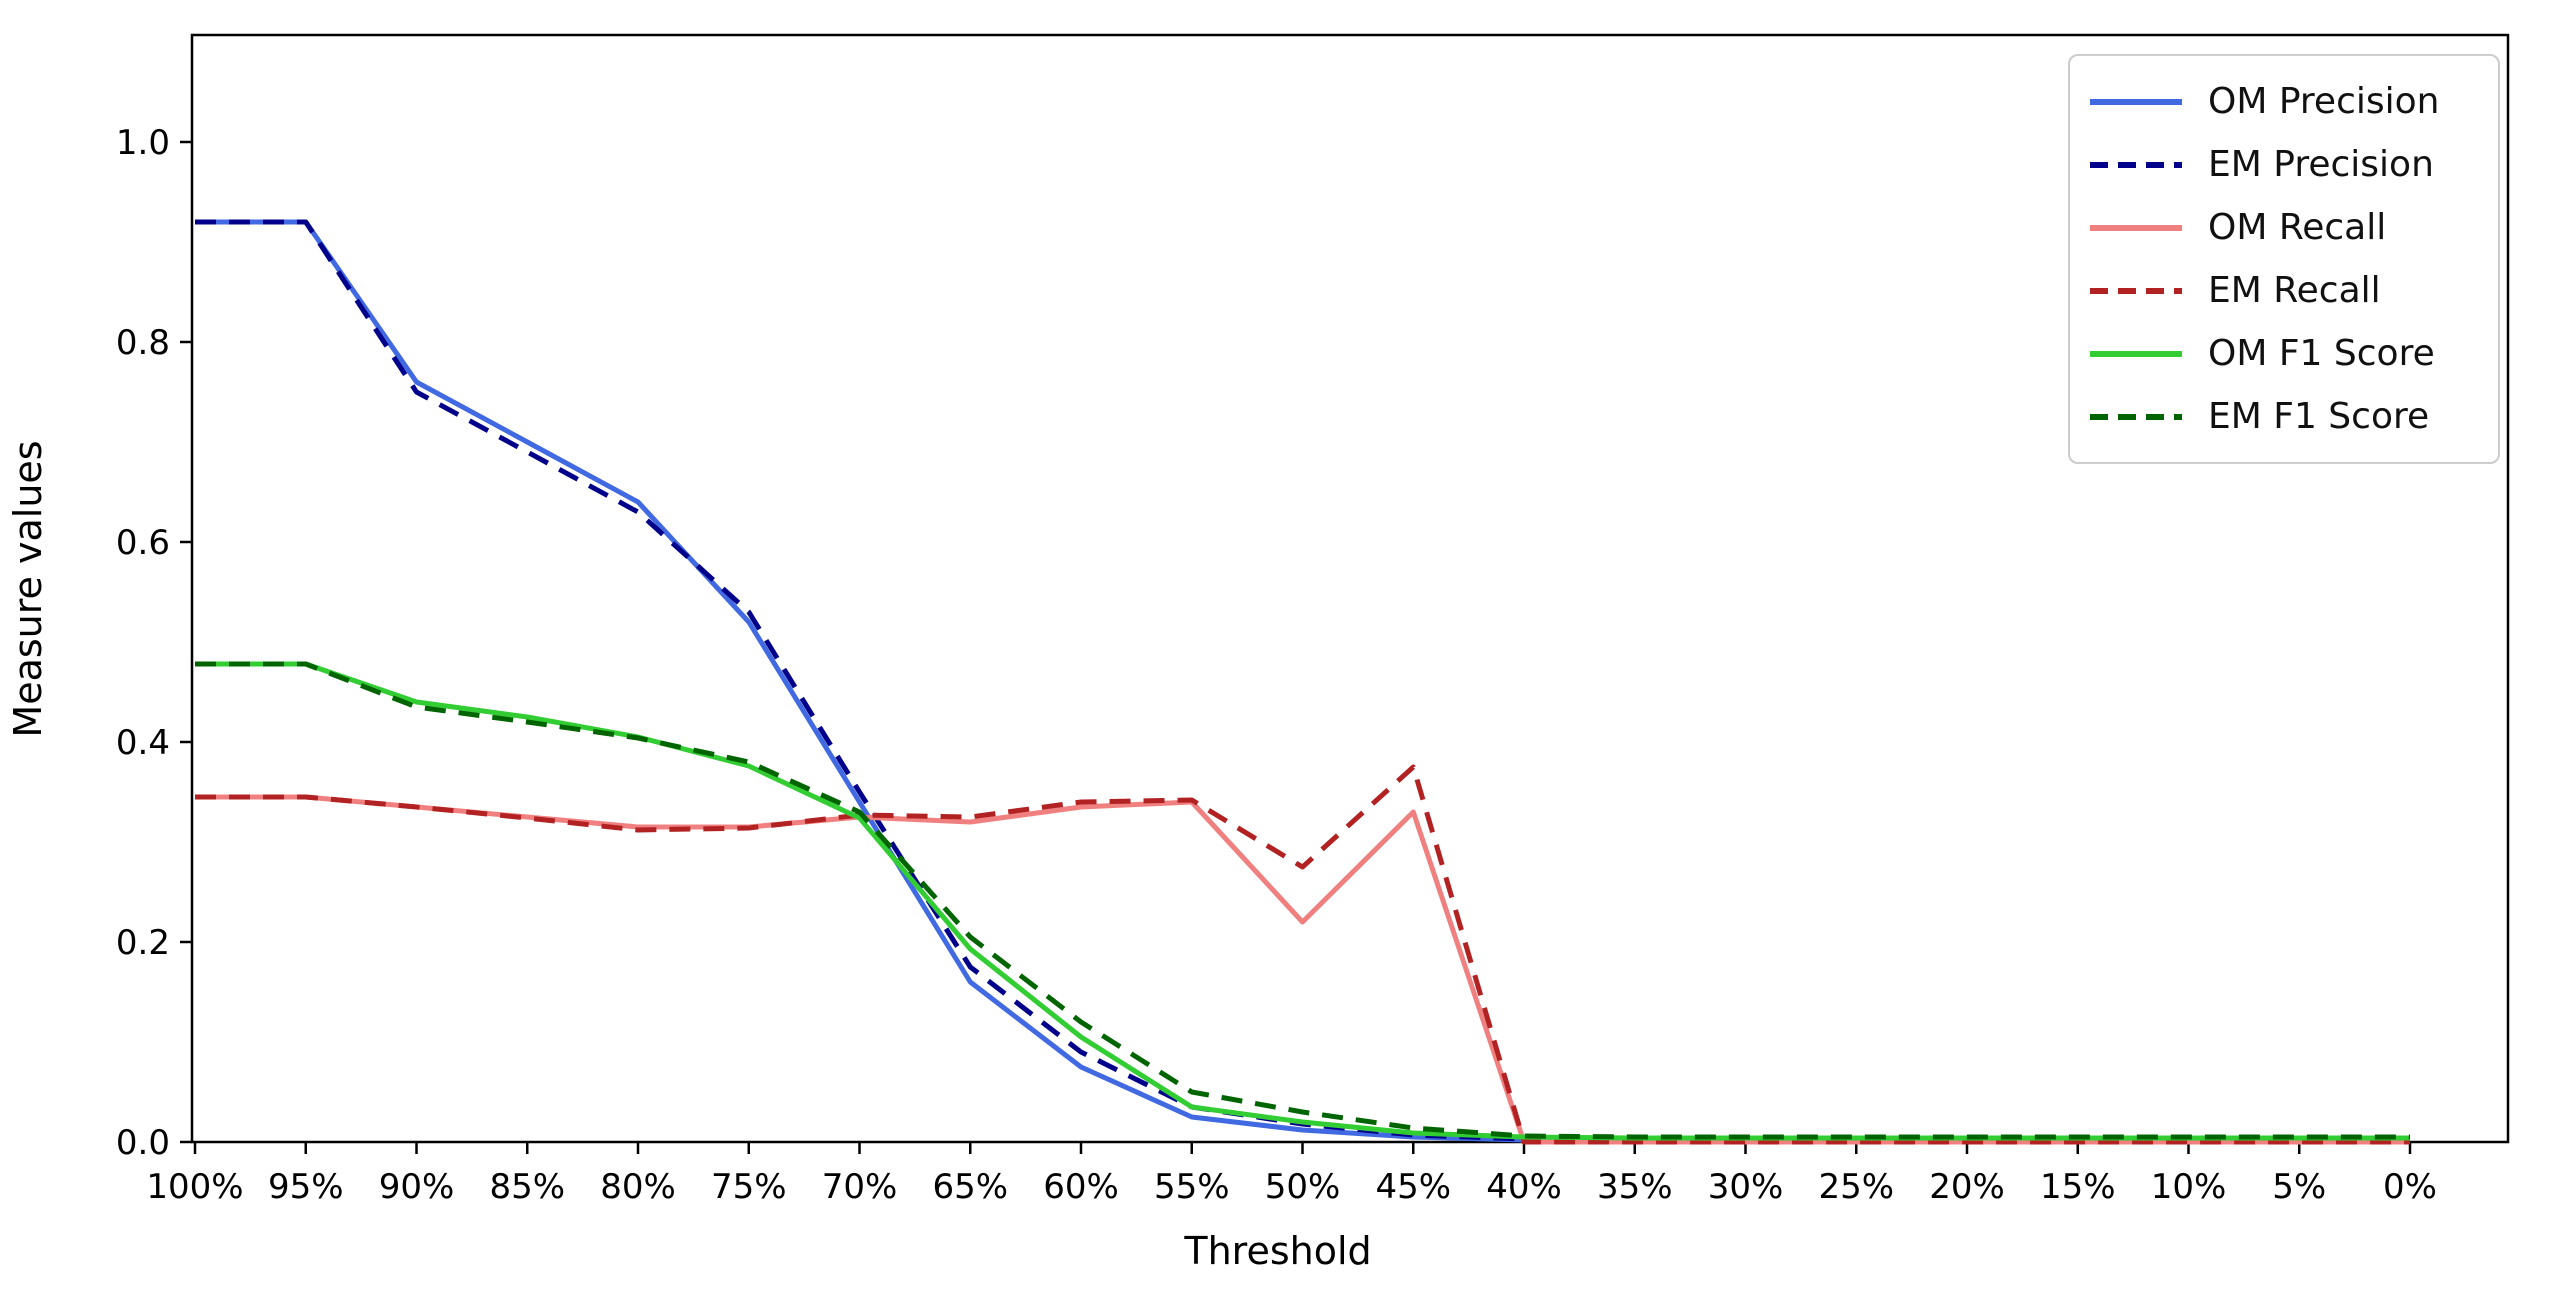  What do you see at coordinates (749, 1187) in the screenshot?
I see `x-tick-label: 75%` at bounding box center [749, 1187].